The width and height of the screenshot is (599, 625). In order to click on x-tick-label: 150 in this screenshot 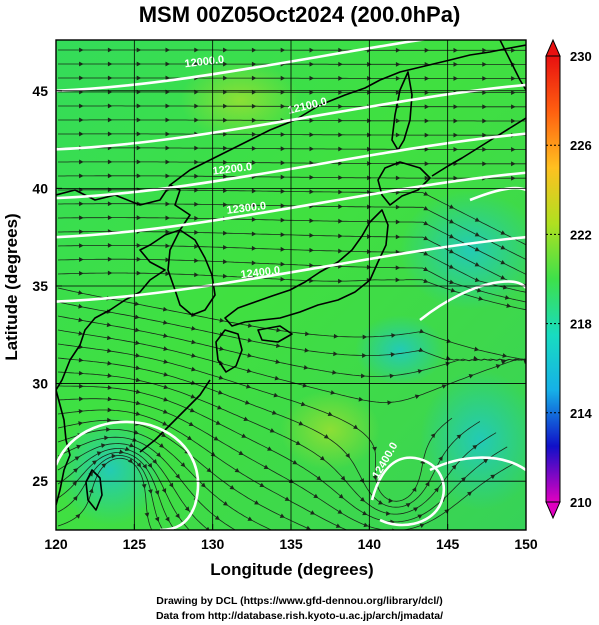, I will do `click(526, 544)`.